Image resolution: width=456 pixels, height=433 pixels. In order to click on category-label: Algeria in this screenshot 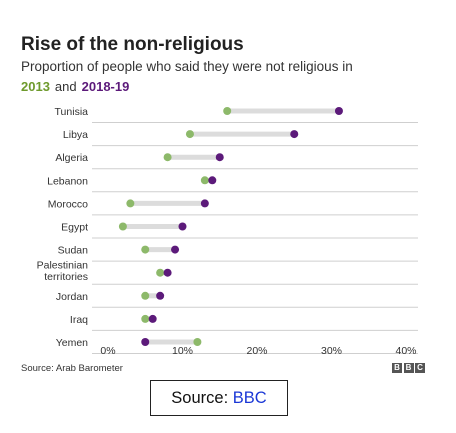, I will do `click(71, 158)`.